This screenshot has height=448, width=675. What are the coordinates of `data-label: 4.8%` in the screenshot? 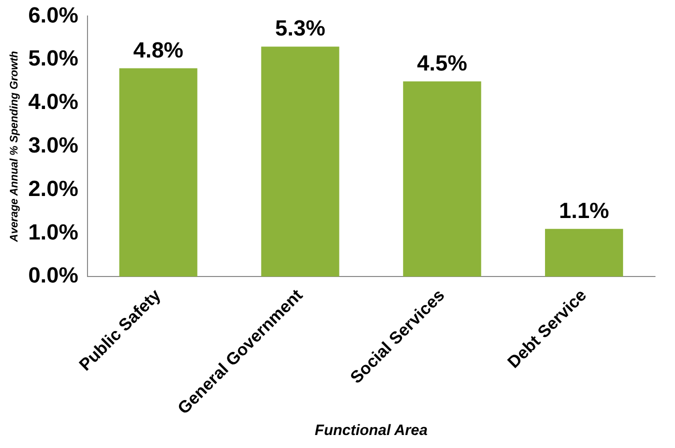 It's located at (158, 49).